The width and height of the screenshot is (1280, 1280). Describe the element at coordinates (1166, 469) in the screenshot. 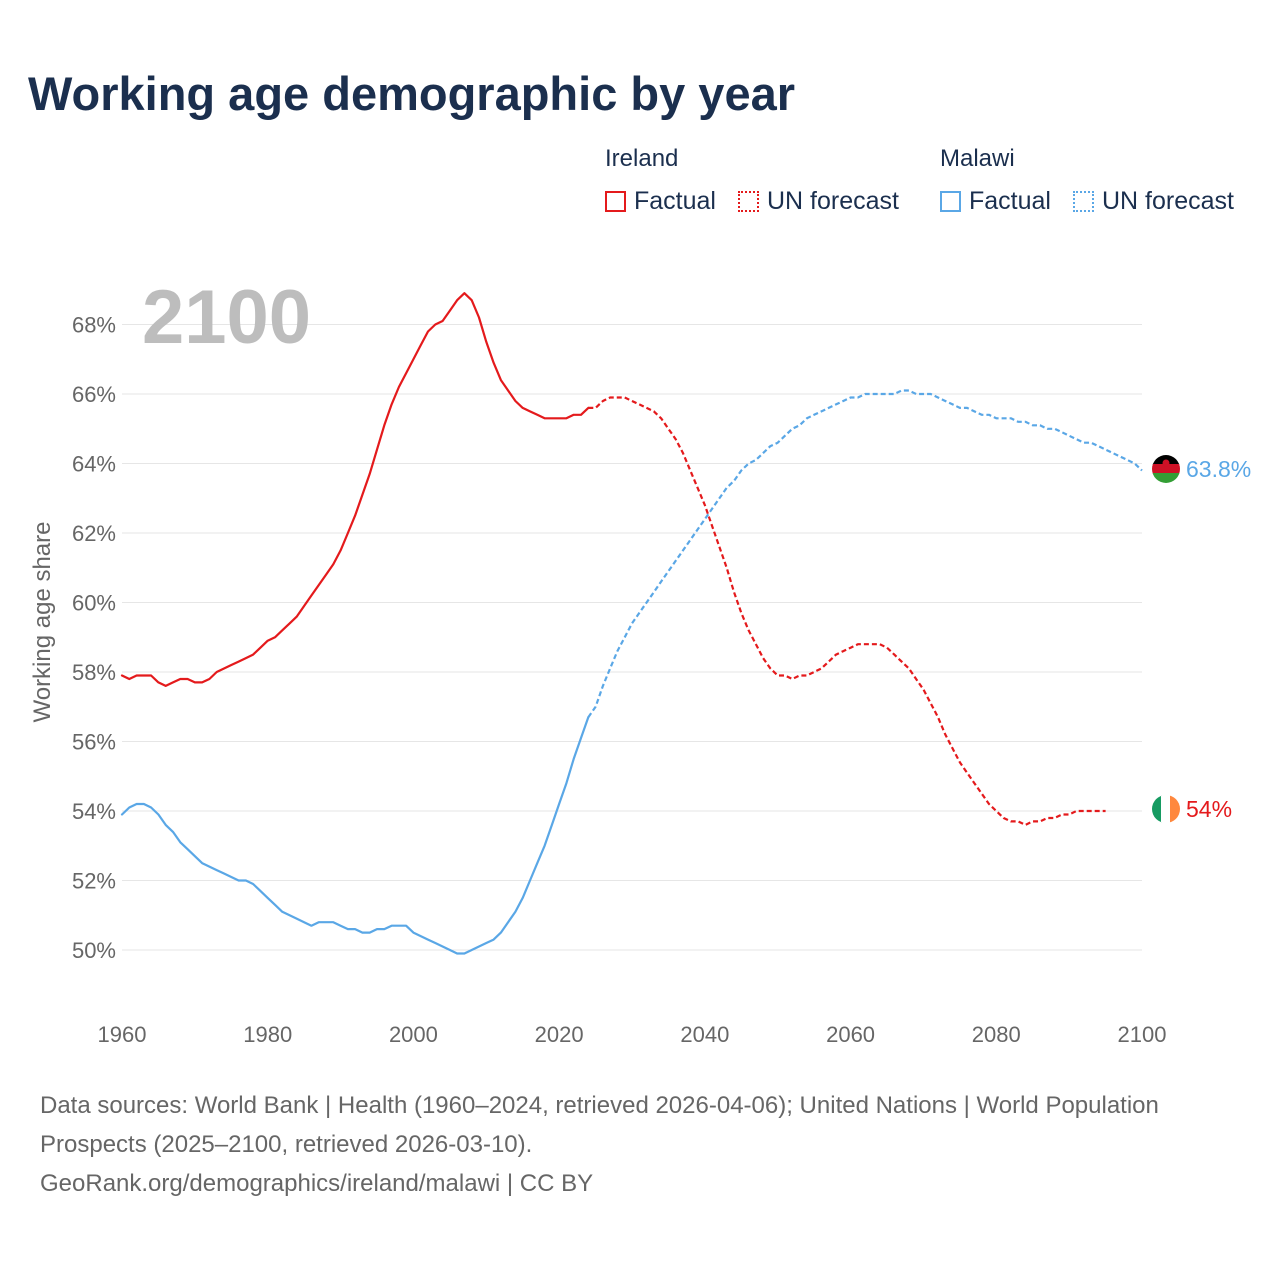

I see `malawi-flag` at that location.